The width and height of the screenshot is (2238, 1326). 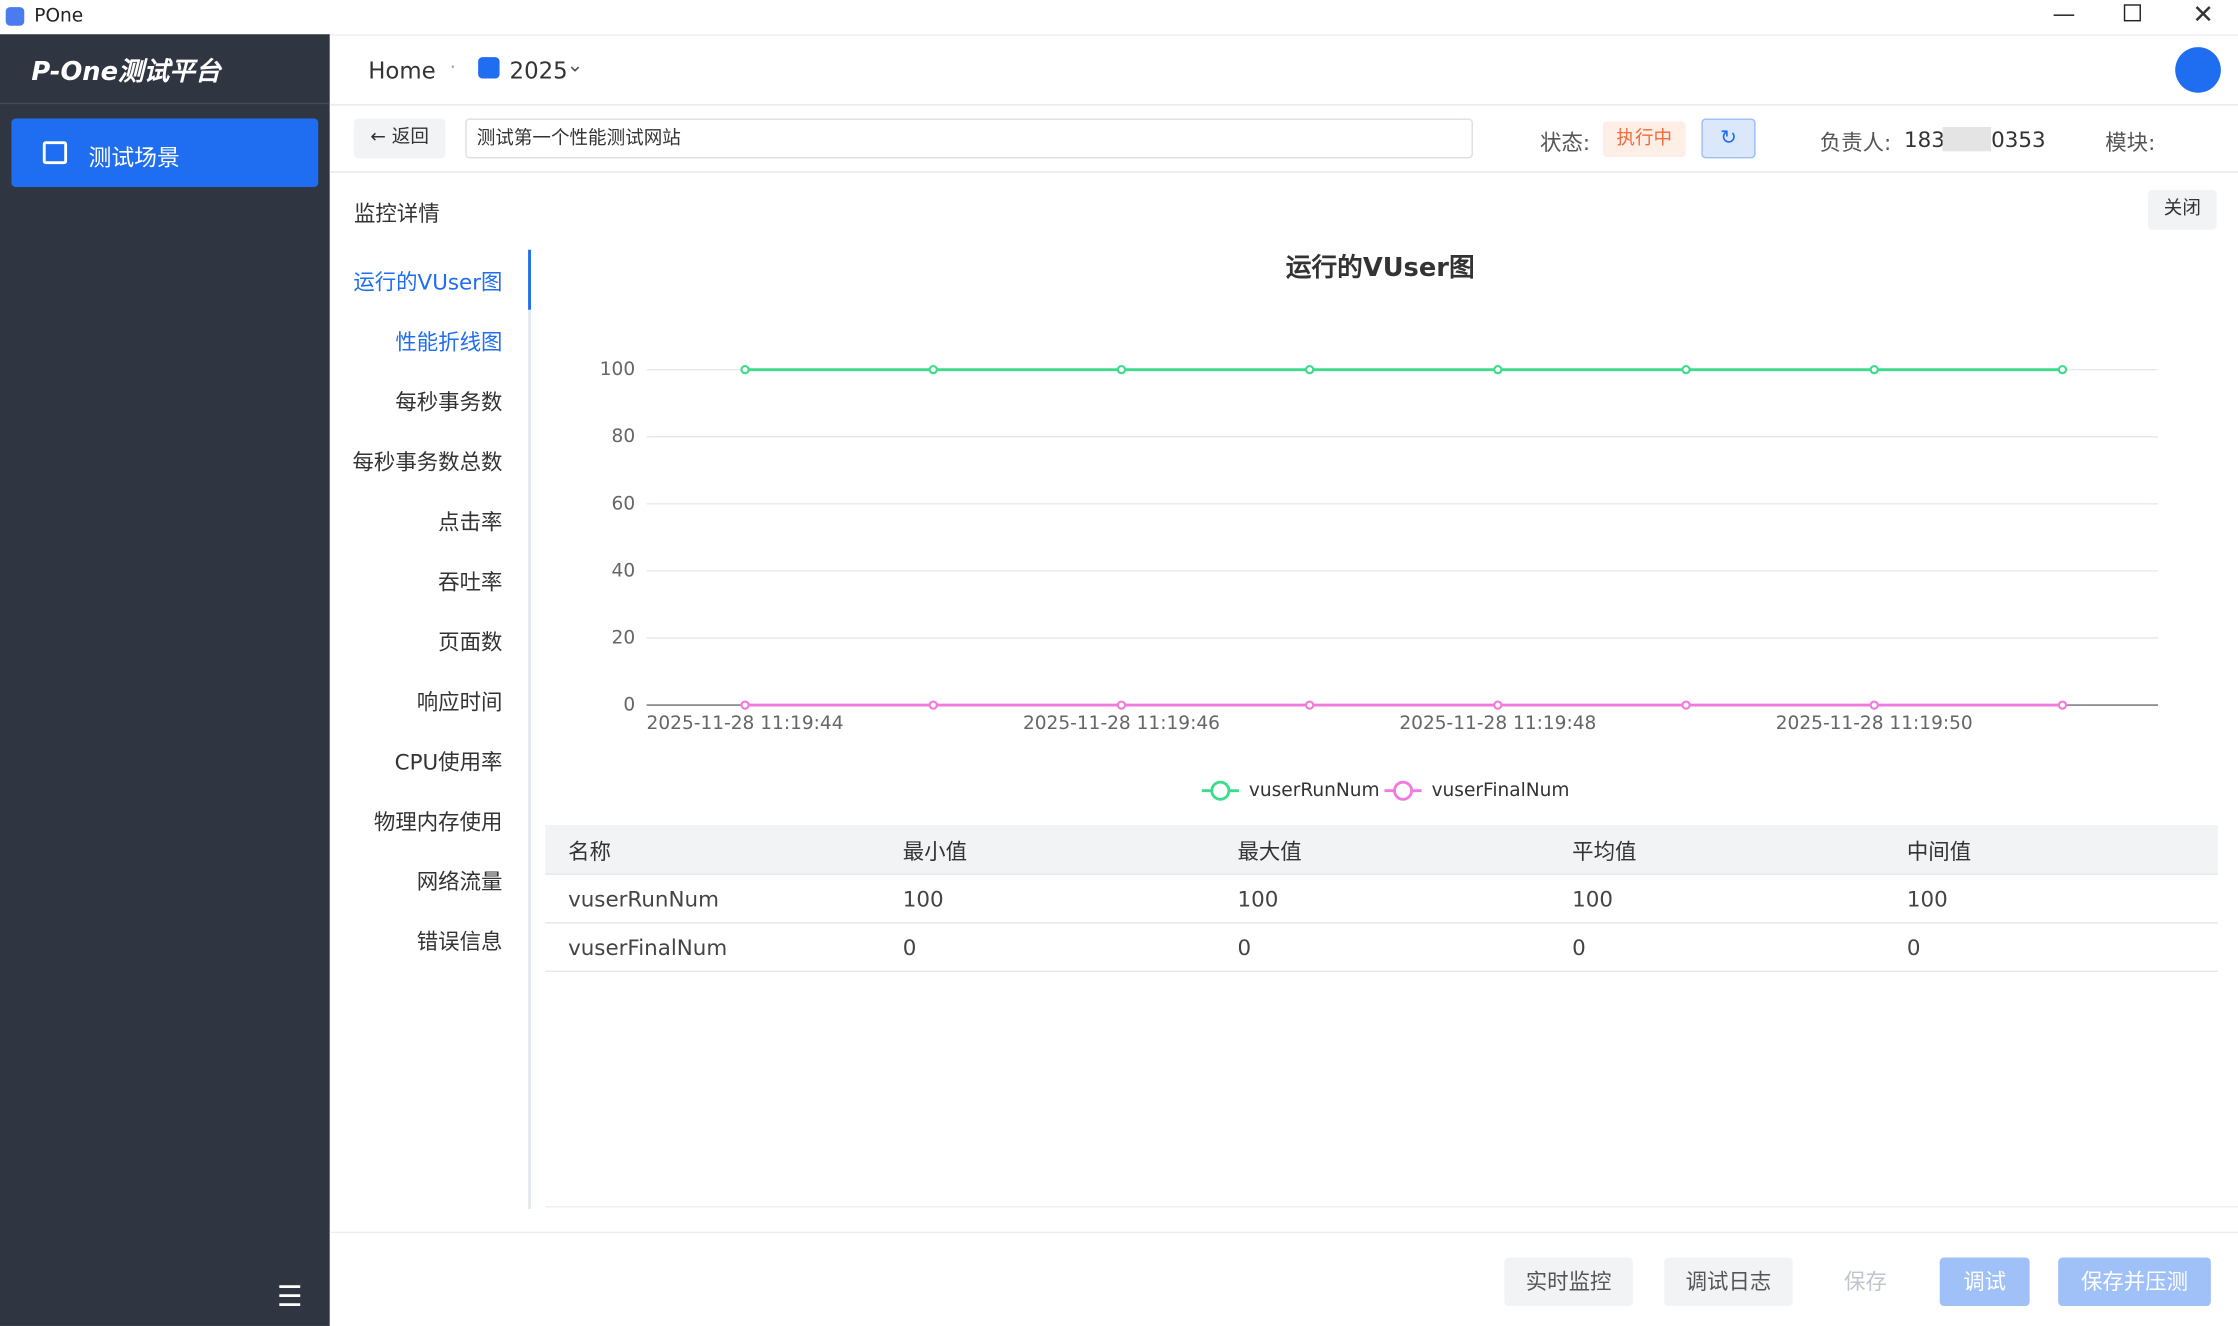 What do you see at coordinates (470, 522) in the screenshot?
I see `nav-item: 点击率` at bounding box center [470, 522].